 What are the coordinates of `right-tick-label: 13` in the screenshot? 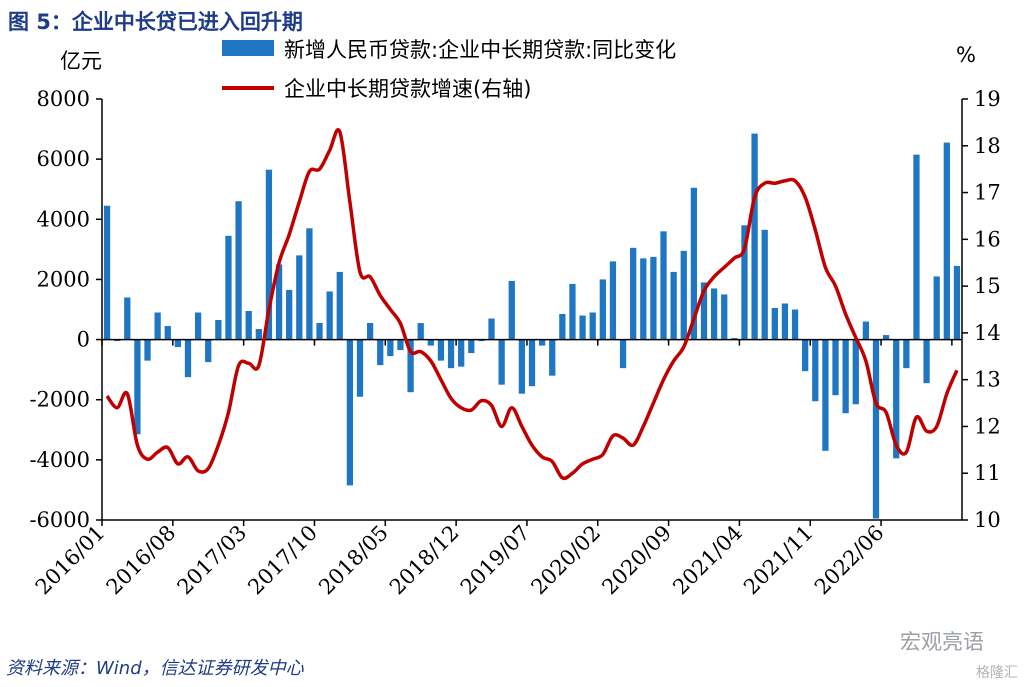 It's located at (987, 380).